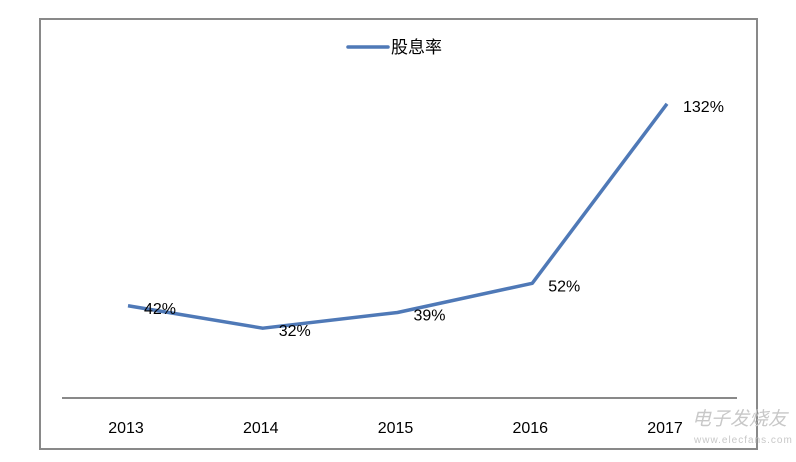  What do you see at coordinates (665, 428) in the screenshot?
I see `x-tick-label: 2017` at bounding box center [665, 428].